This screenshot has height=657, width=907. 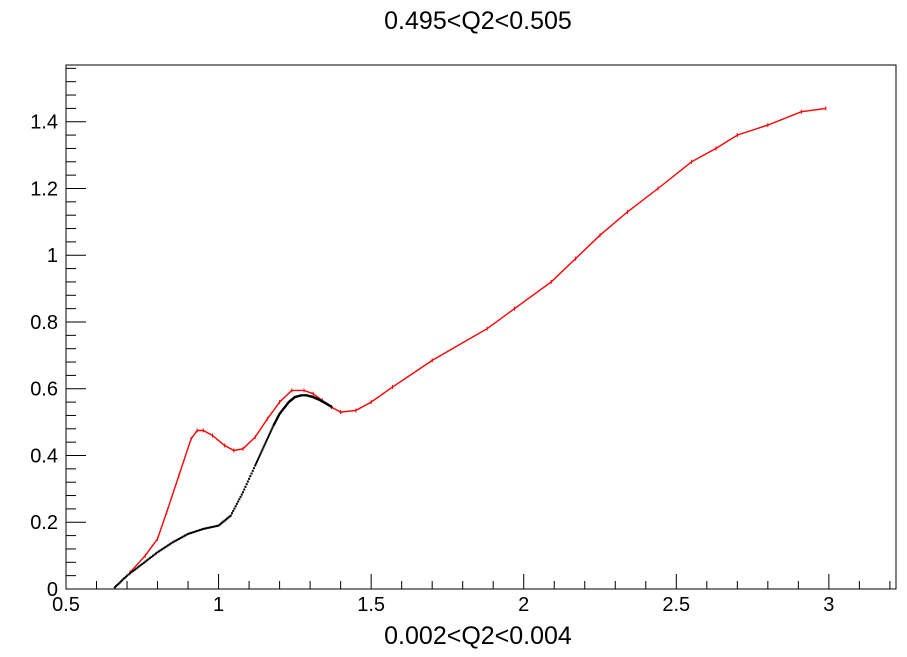 What do you see at coordinates (828, 605) in the screenshot?
I see `x-tick-label: 3` at bounding box center [828, 605].